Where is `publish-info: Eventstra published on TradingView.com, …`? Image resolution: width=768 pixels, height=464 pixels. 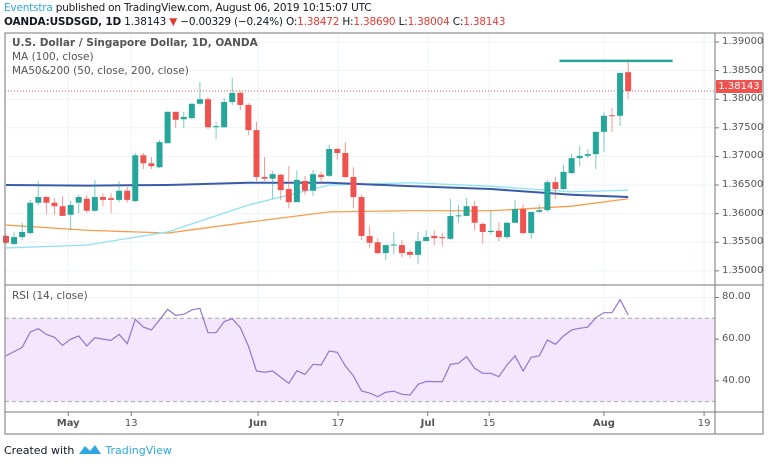
publish-info: Eventstra published on TradingView.com, … is located at coordinates (188, 8).